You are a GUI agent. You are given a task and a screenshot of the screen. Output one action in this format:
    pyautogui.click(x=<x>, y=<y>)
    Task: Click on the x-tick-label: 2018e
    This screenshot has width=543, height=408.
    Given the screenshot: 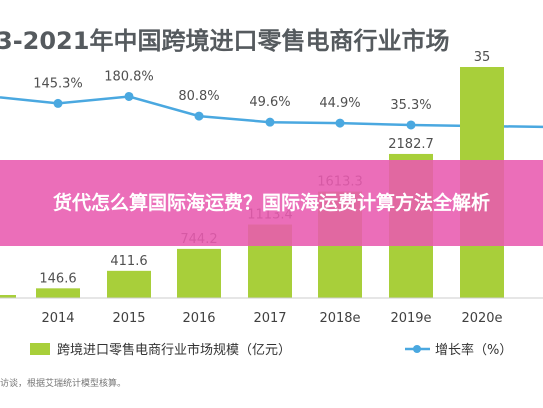 What is the action you would take?
    pyautogui.click(x=339, y=318)
    